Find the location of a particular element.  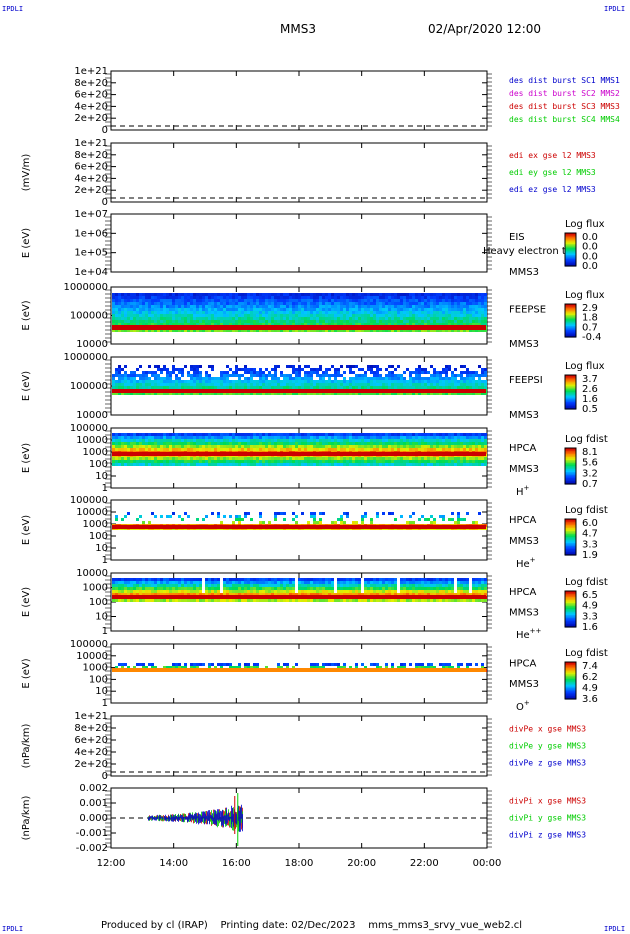

spectrogram-band is located at coordinates (299, 327).